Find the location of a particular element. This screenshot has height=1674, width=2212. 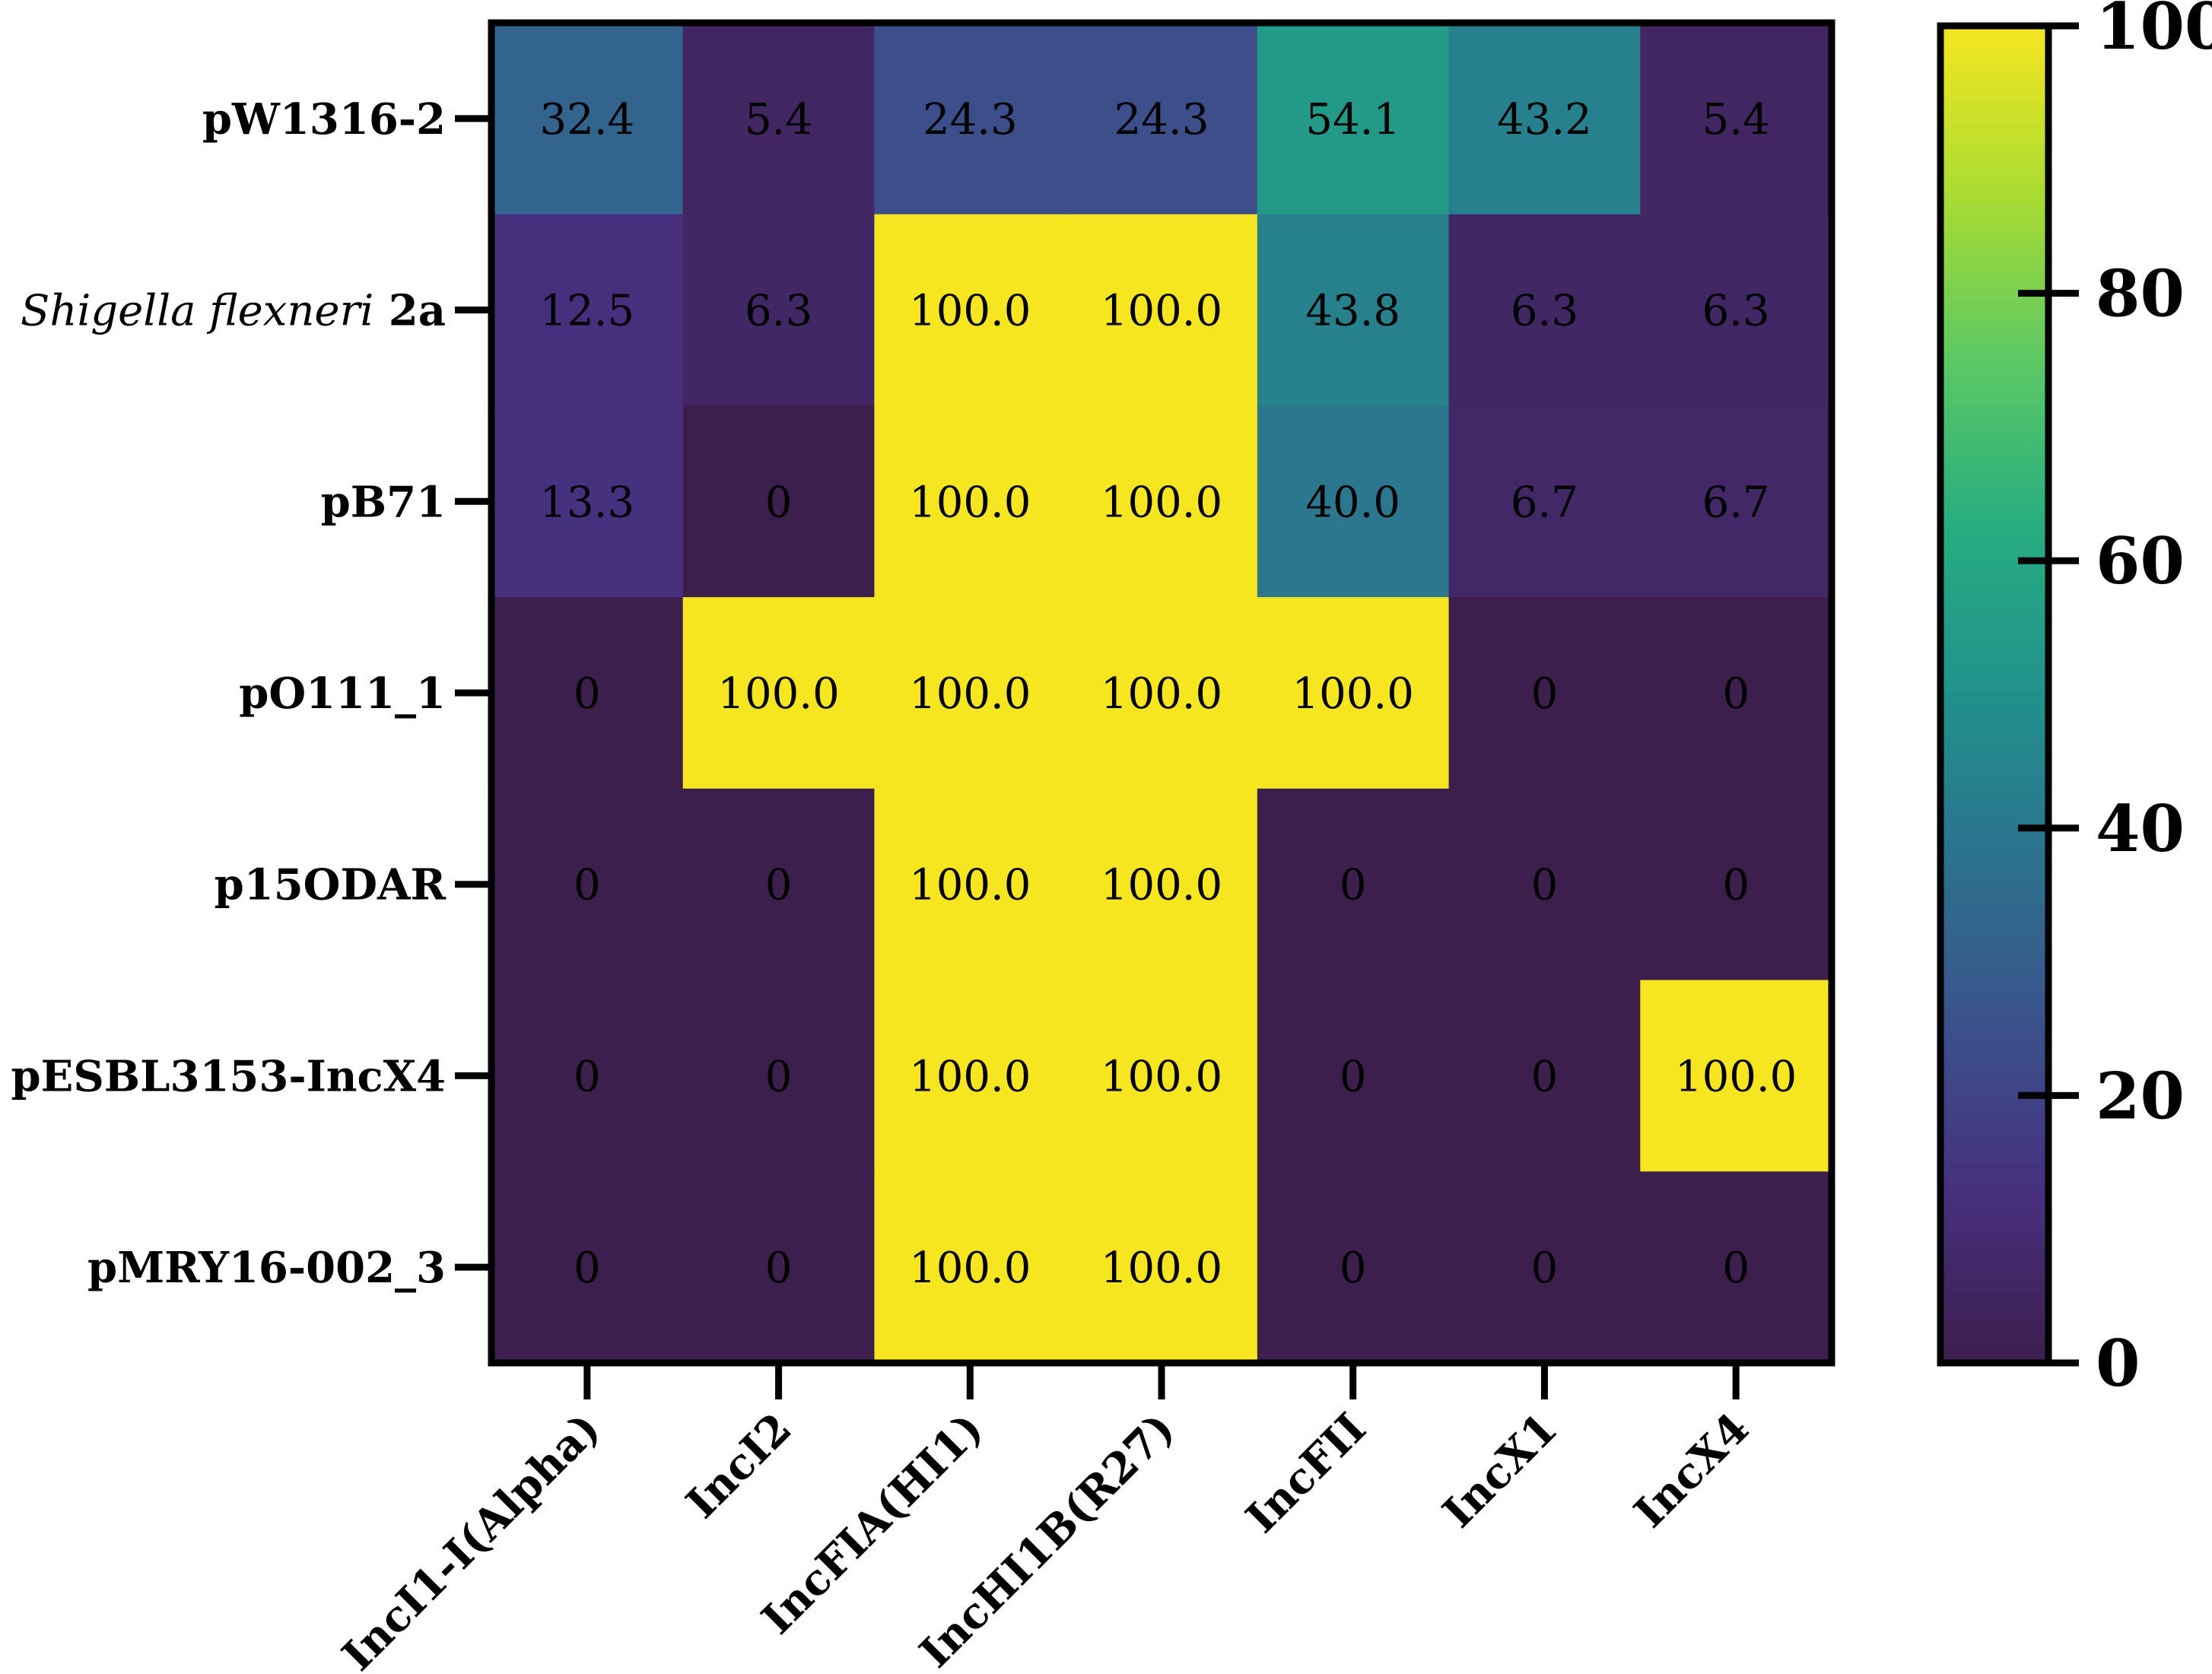

heatmap-cell-r0-c5 is located at coordinates (1544, 119).